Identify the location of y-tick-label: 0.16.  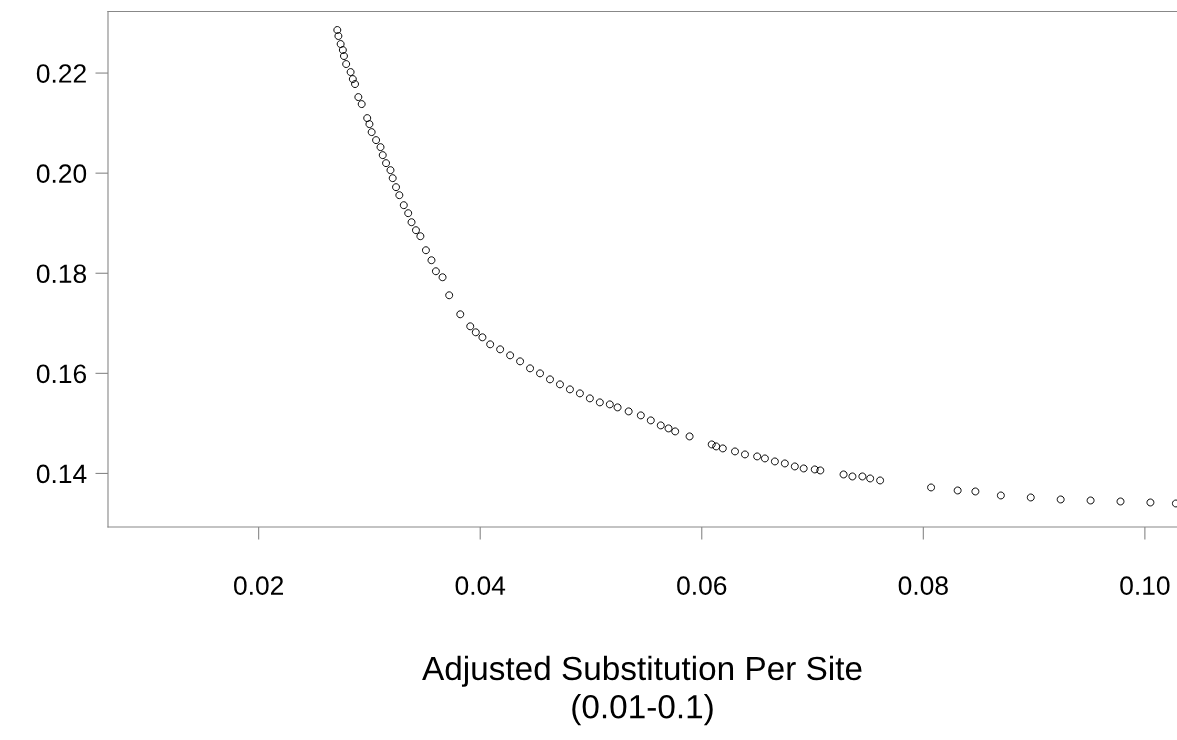
(61, 374).